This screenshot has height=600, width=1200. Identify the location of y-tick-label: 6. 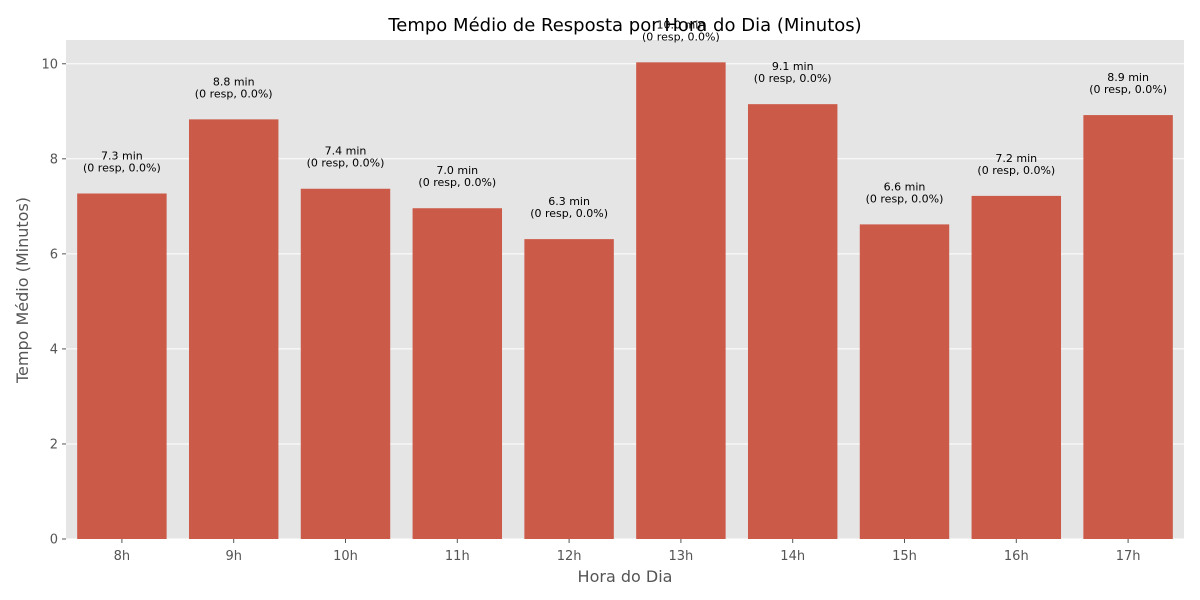
(54, 254).